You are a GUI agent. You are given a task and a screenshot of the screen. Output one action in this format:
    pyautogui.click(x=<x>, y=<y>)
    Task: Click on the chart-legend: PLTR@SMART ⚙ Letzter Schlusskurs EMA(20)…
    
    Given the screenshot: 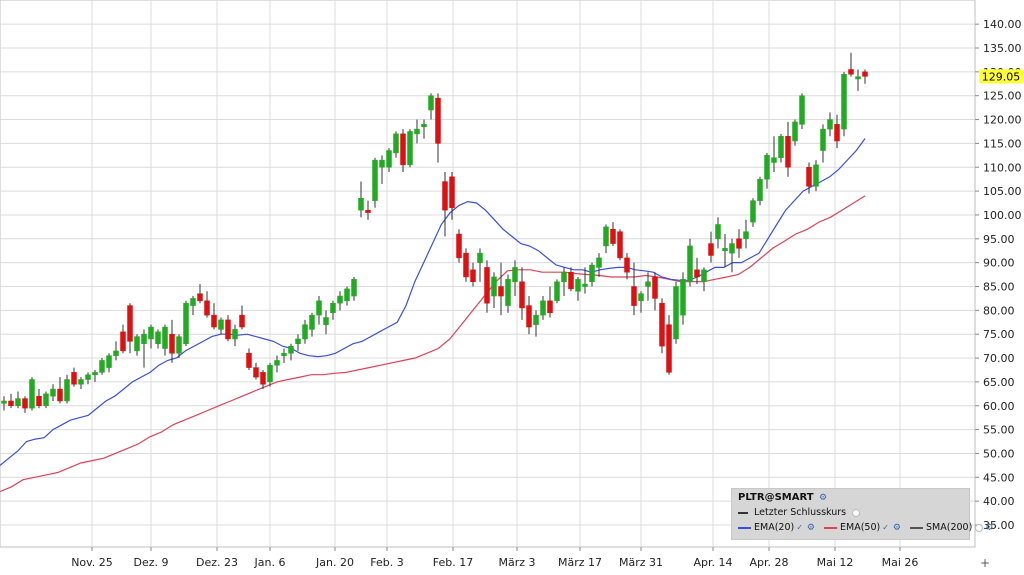 What is the action you would take?
    pyautogui.click(x=862, y=514)
    